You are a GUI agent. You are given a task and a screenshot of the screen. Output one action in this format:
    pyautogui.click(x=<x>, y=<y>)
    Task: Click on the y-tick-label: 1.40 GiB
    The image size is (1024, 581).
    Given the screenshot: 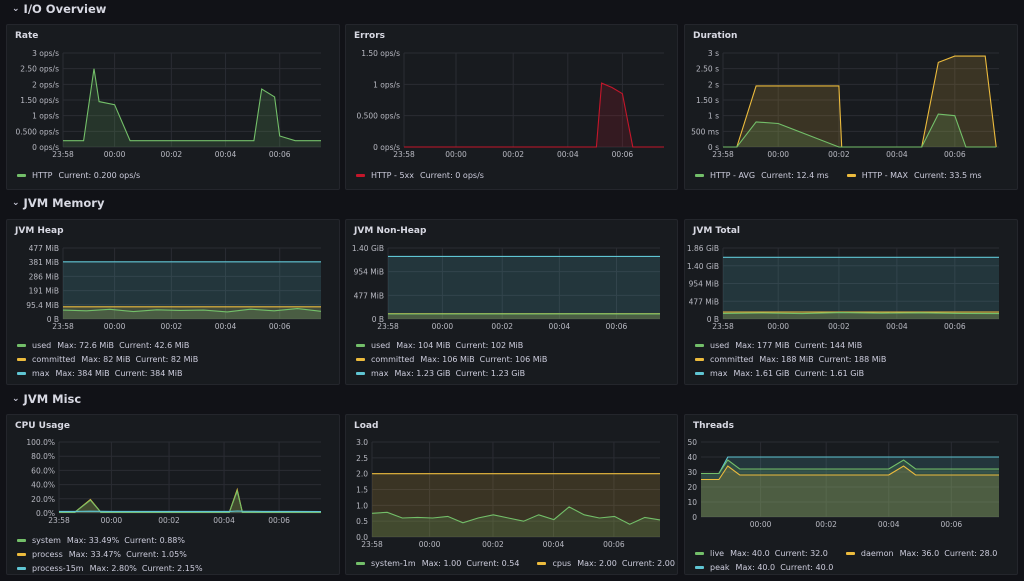 What is the action you would take?
    pyautogui.click(x=703, y=266)
    